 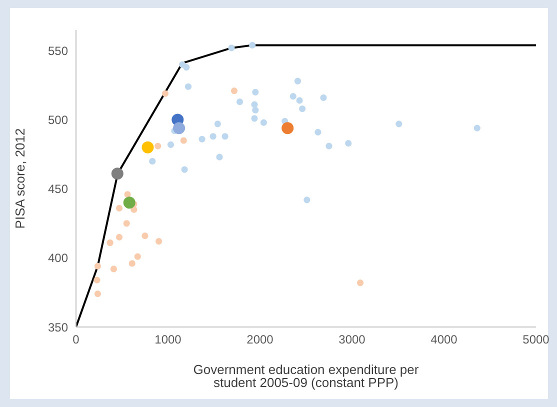 I want to click on y-tick-label: 350, so click(x=58, y=327).